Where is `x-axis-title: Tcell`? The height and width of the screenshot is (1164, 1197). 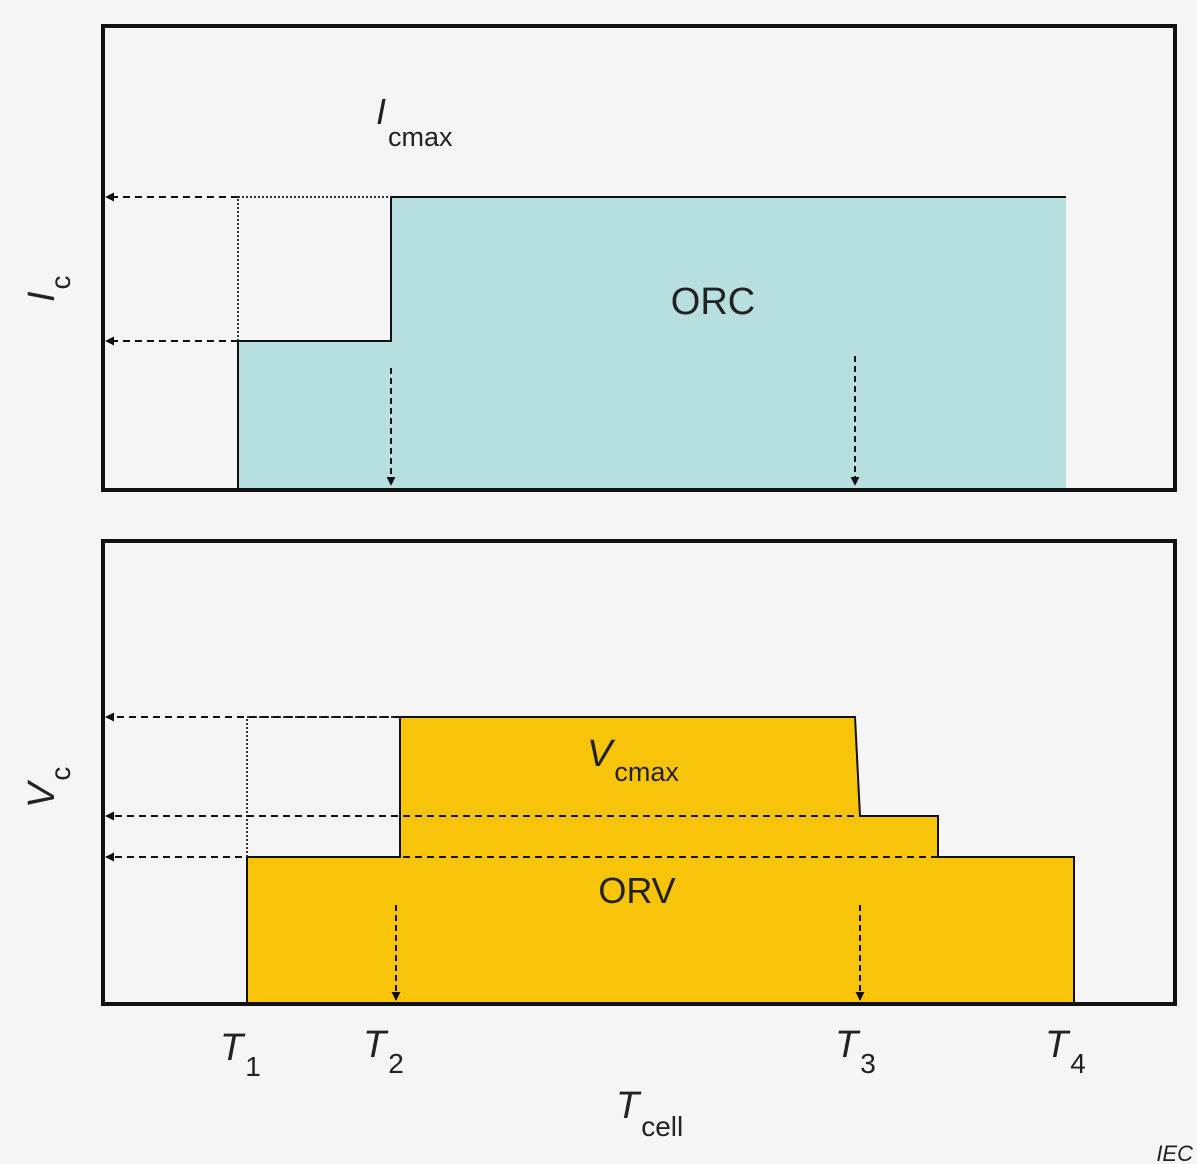
x-axis-title: Tcell is located at coordinates (649, 1113).